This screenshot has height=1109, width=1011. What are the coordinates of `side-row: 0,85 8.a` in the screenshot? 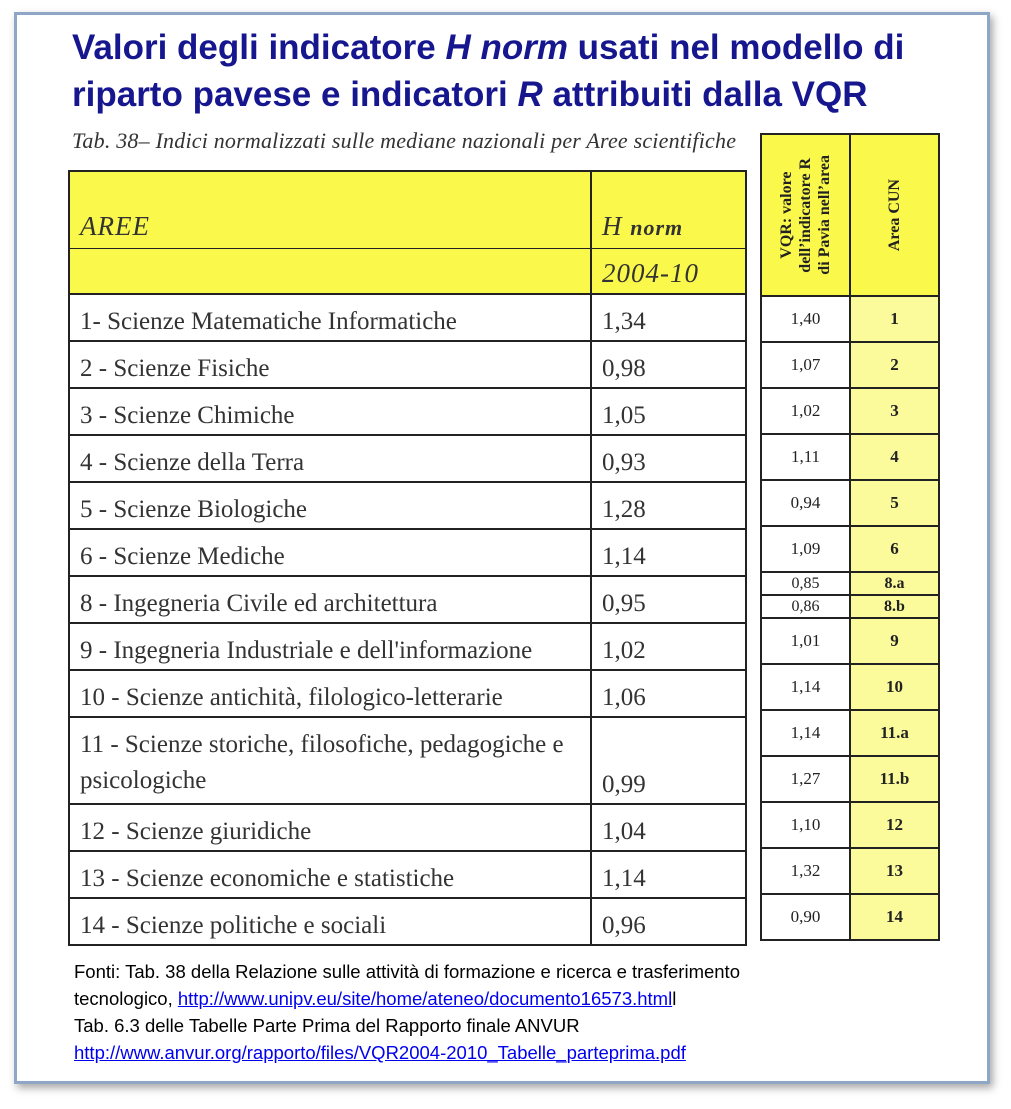 It's located at (850, 583).